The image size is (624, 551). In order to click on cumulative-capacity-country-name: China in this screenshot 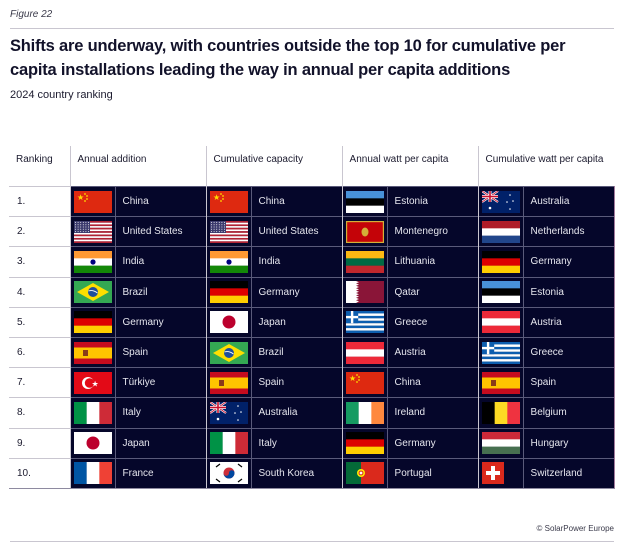, I will do `click(296, 201)`.